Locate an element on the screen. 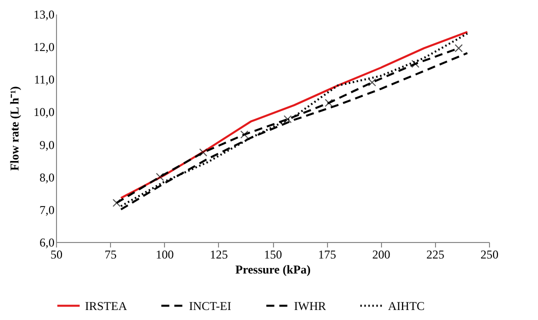 The width and height of the screenshot is (538, 320). x-tick-label: 250 is located at coordinates (489, 255).